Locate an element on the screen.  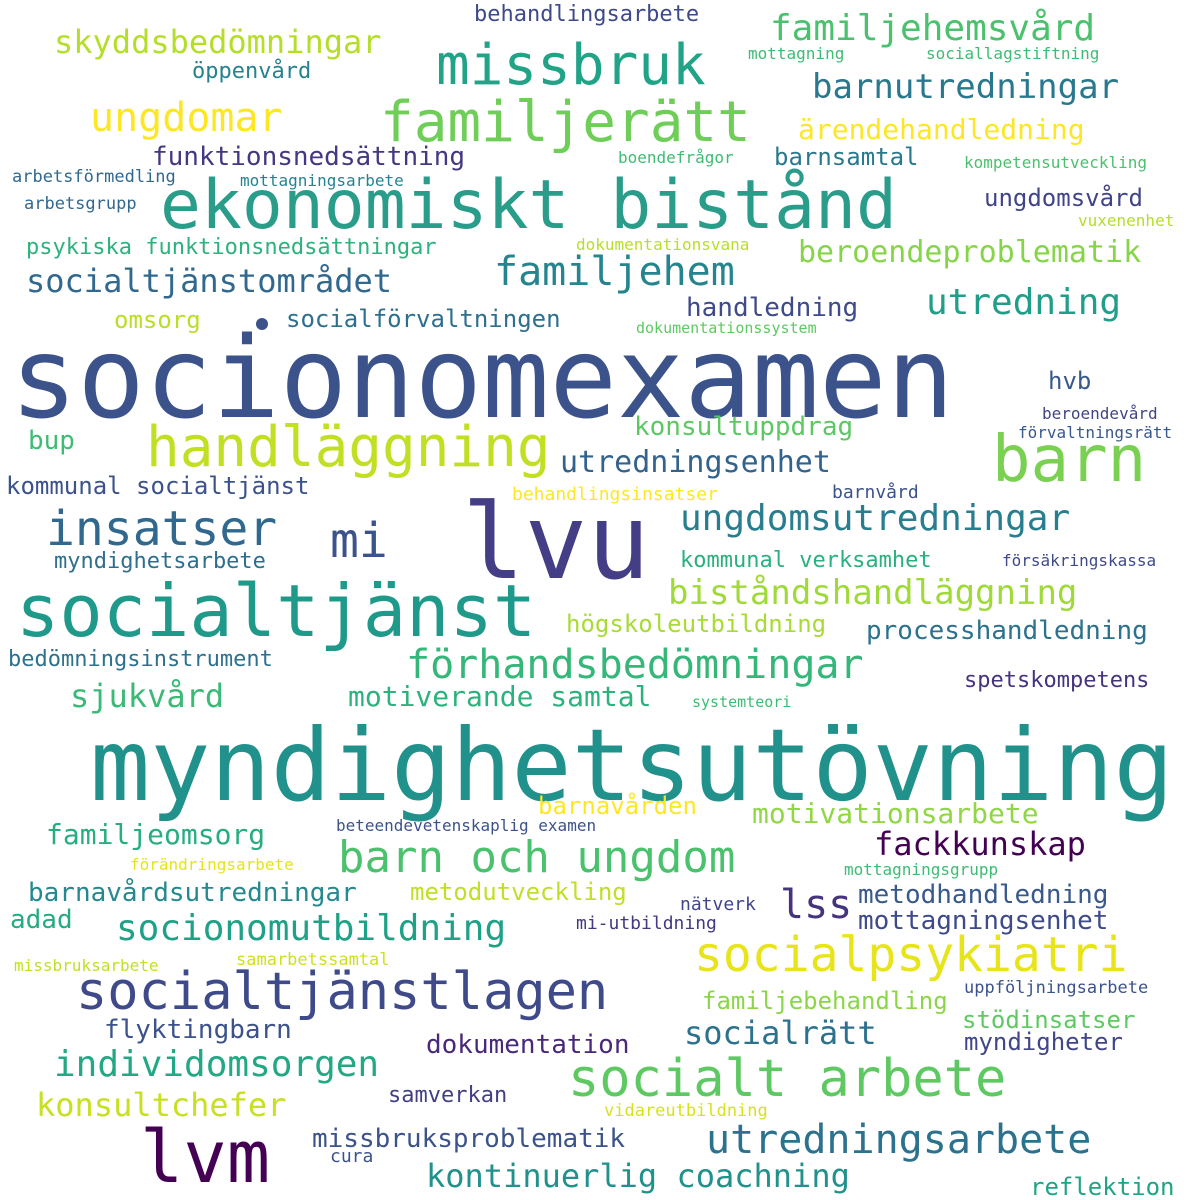
word-konsultuppdrag: konsultuppdrag is located at coordinates (744, 427).